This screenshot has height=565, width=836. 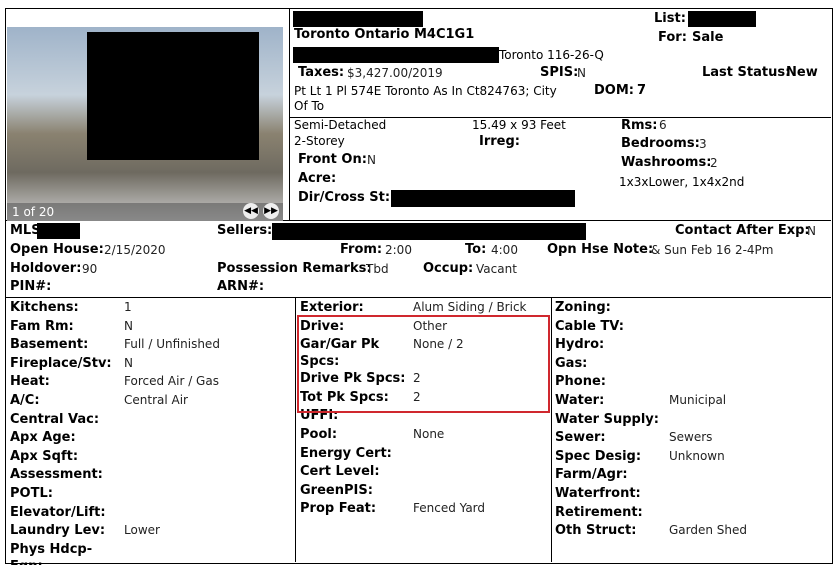 What do you see at coordinates (346, 453) in the screenshot?
I see `field-label: Energy Cert:` at bounding box center [346, 453].